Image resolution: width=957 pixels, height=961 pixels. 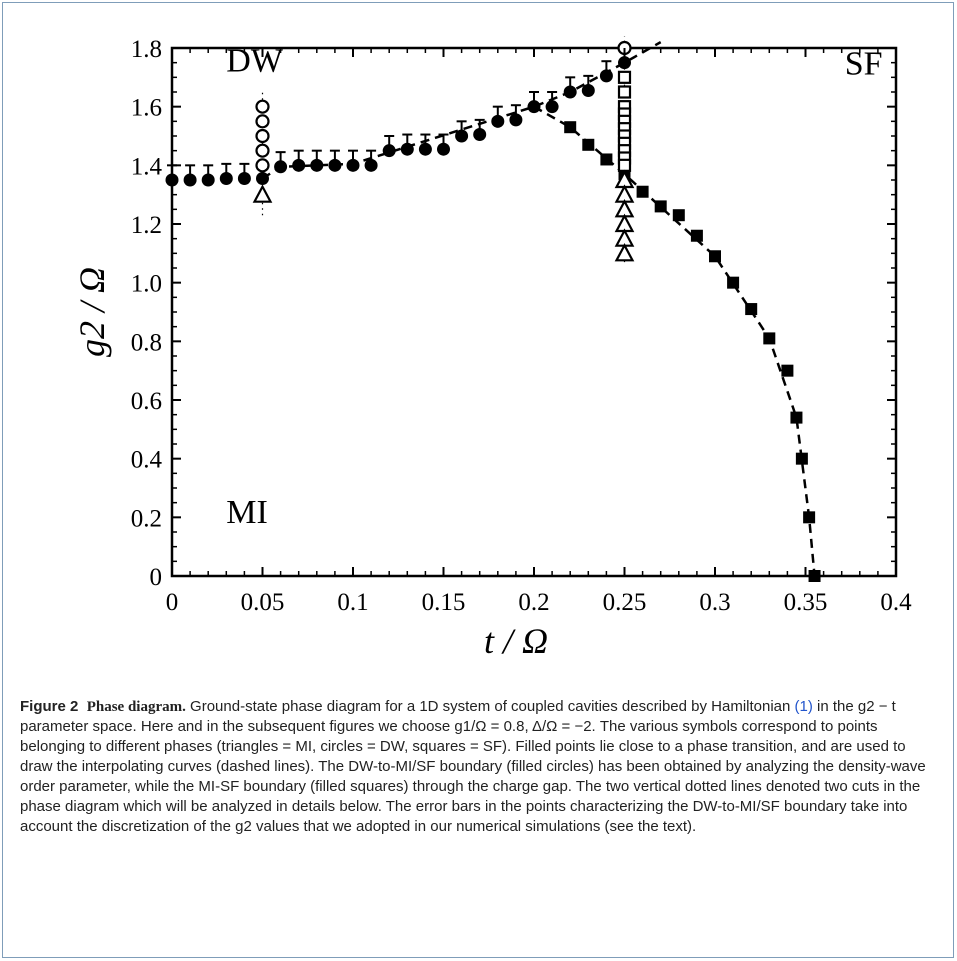 What do you see at coordinates (864, 63) in the screenshot?
I see `region-label-sf: SF` at bounding box center [864, 63].